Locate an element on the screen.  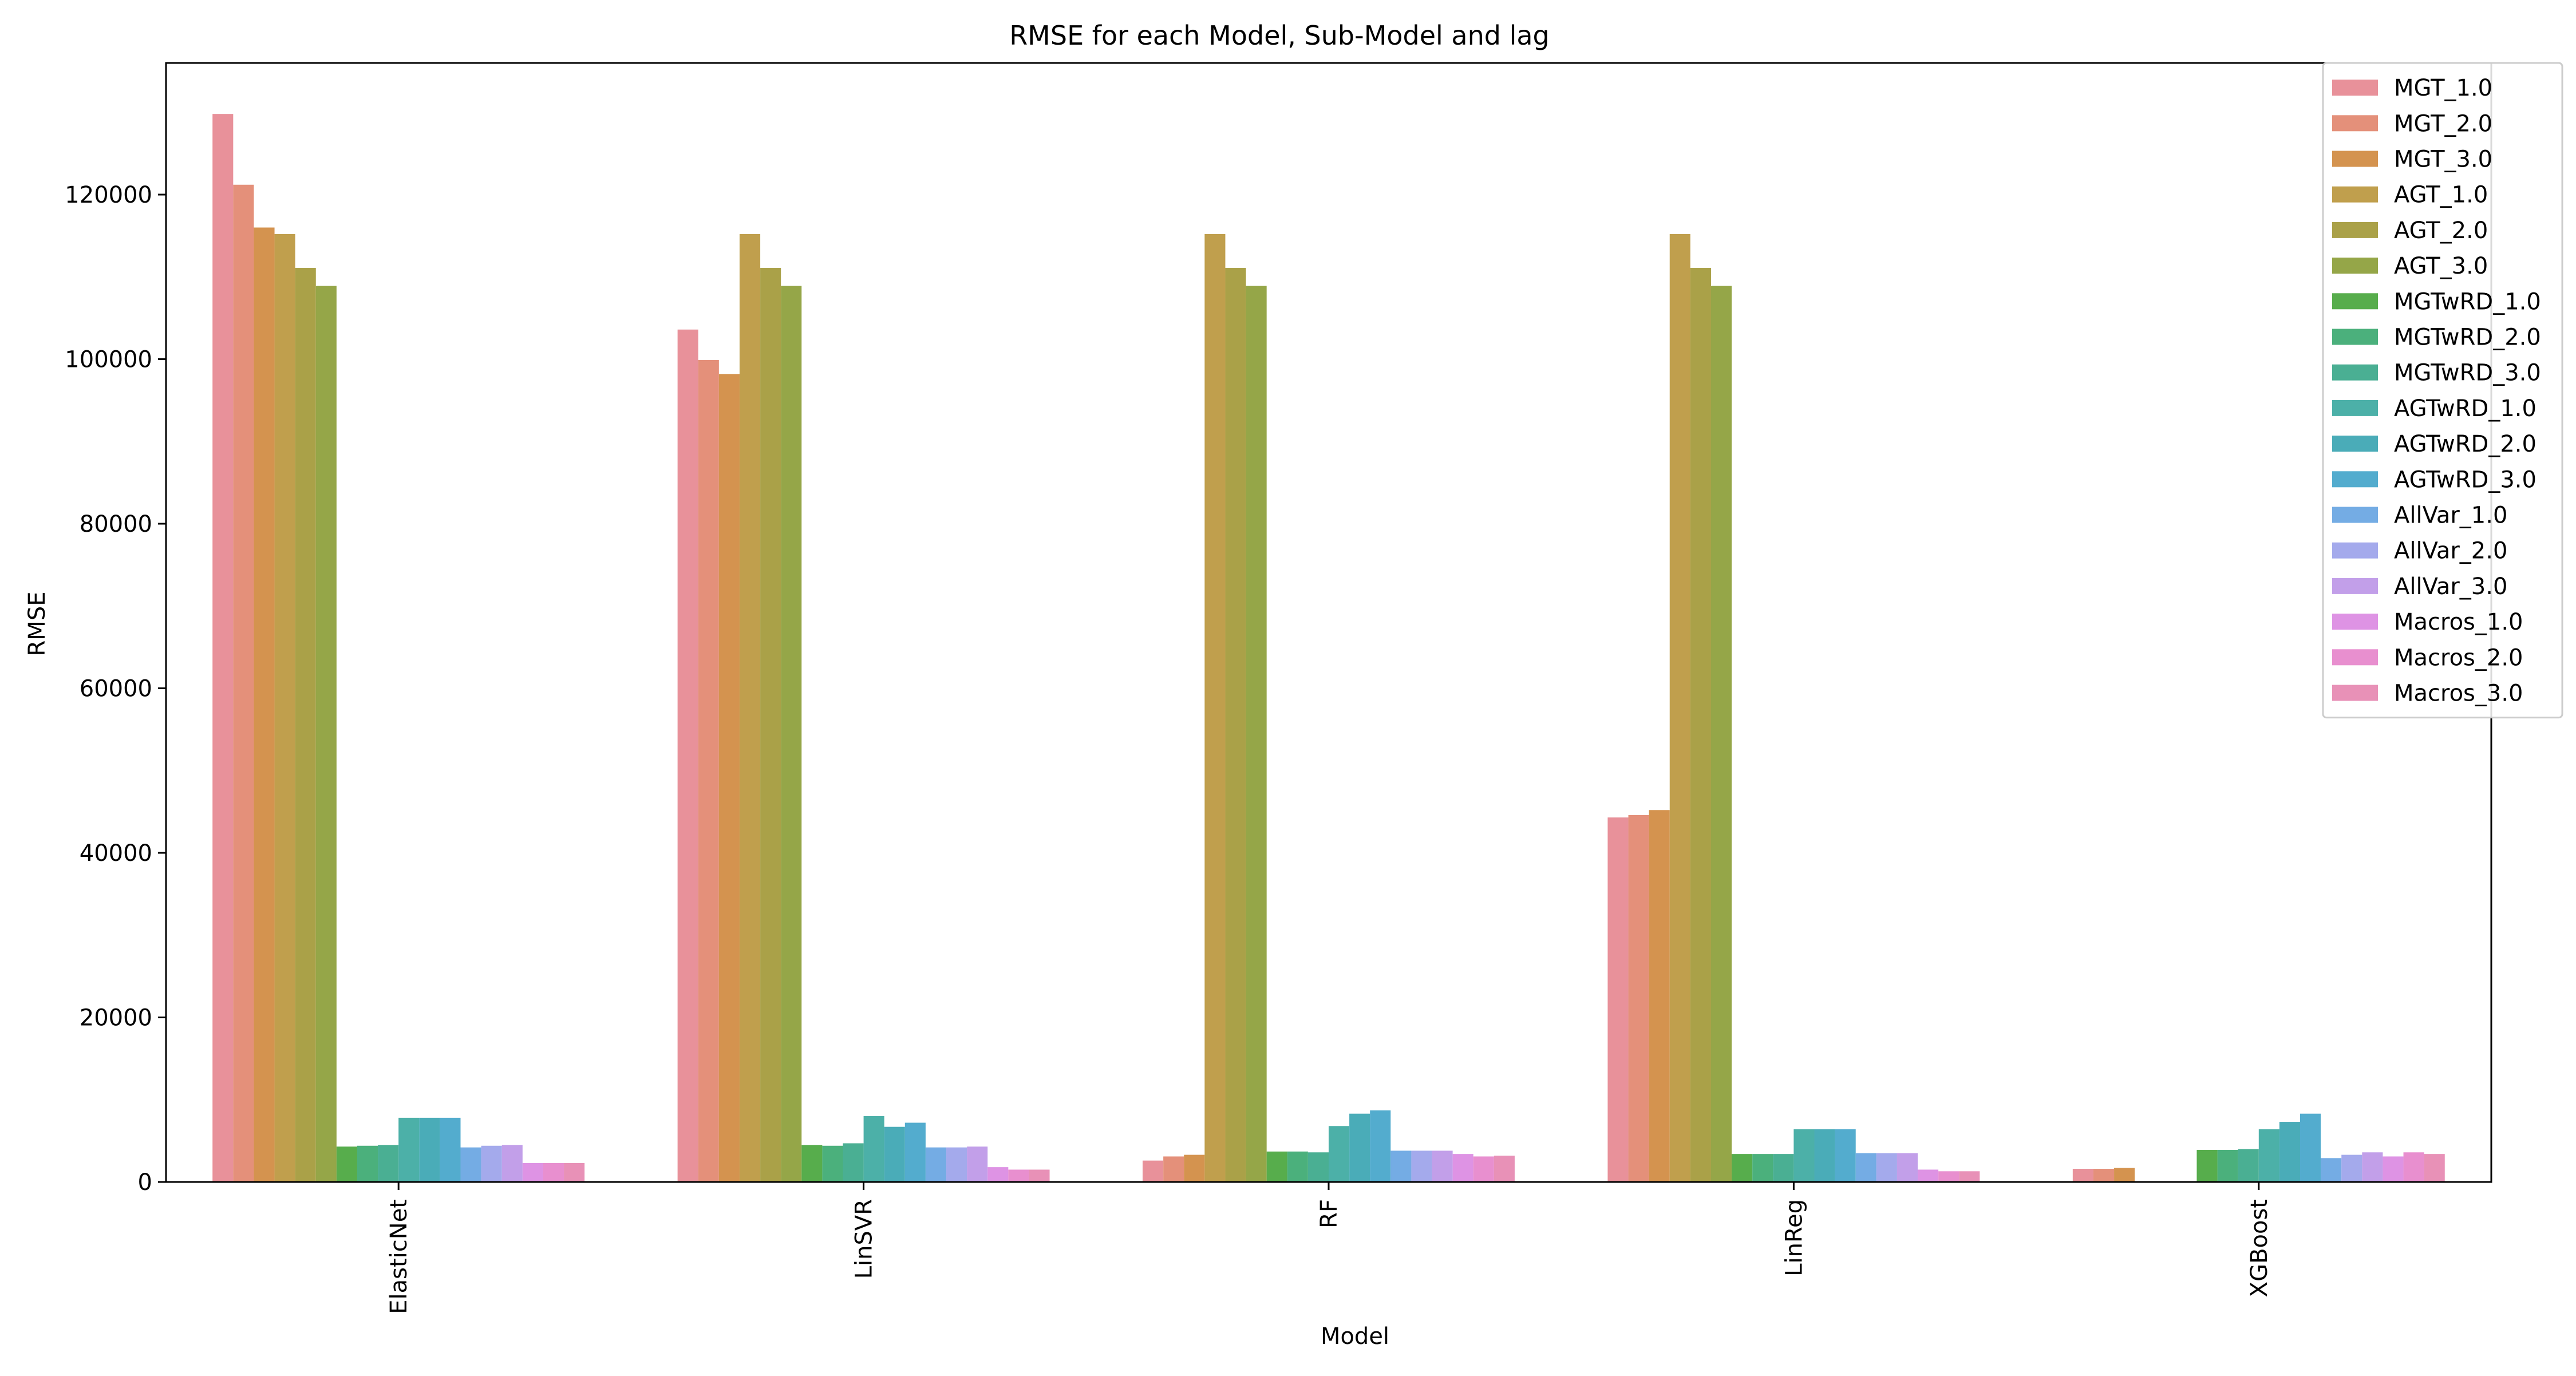
legend-label: AGTwRD_3.0 is located at coordinates (2465, 480).